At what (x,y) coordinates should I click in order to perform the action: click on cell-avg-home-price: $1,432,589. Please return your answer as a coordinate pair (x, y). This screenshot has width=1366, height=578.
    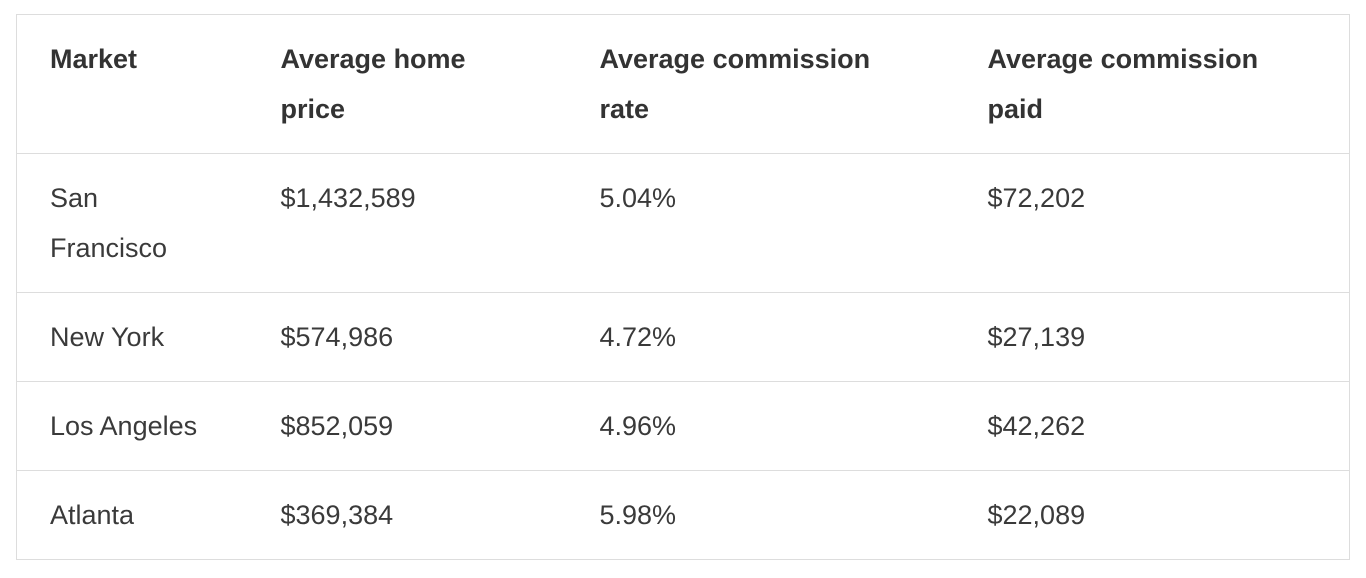
    Looking at the image, I should click on (348, 198).